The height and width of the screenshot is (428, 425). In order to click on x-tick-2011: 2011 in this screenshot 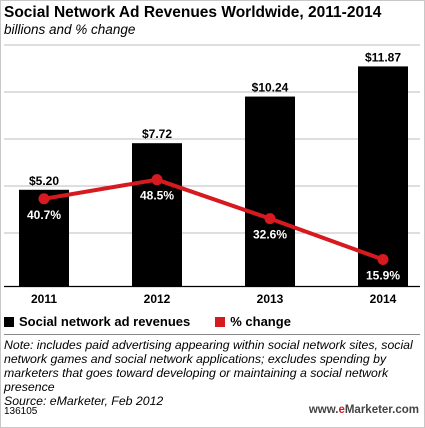, I will do `click(44, 299)`.